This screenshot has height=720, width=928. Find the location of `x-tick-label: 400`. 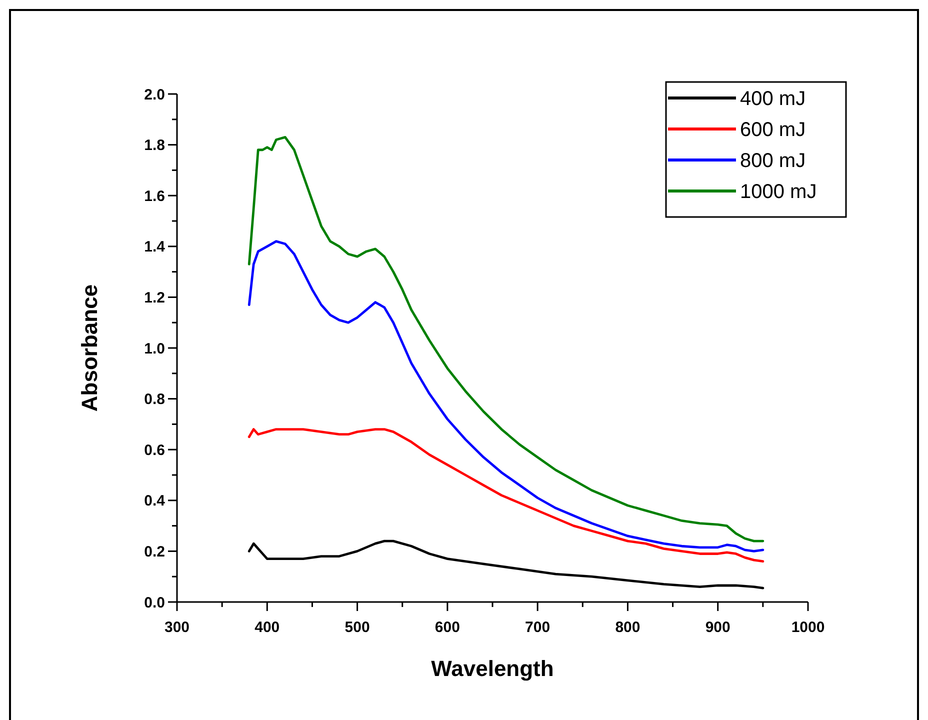

x-tick-label: 400 is located at coordinates (267, 627).